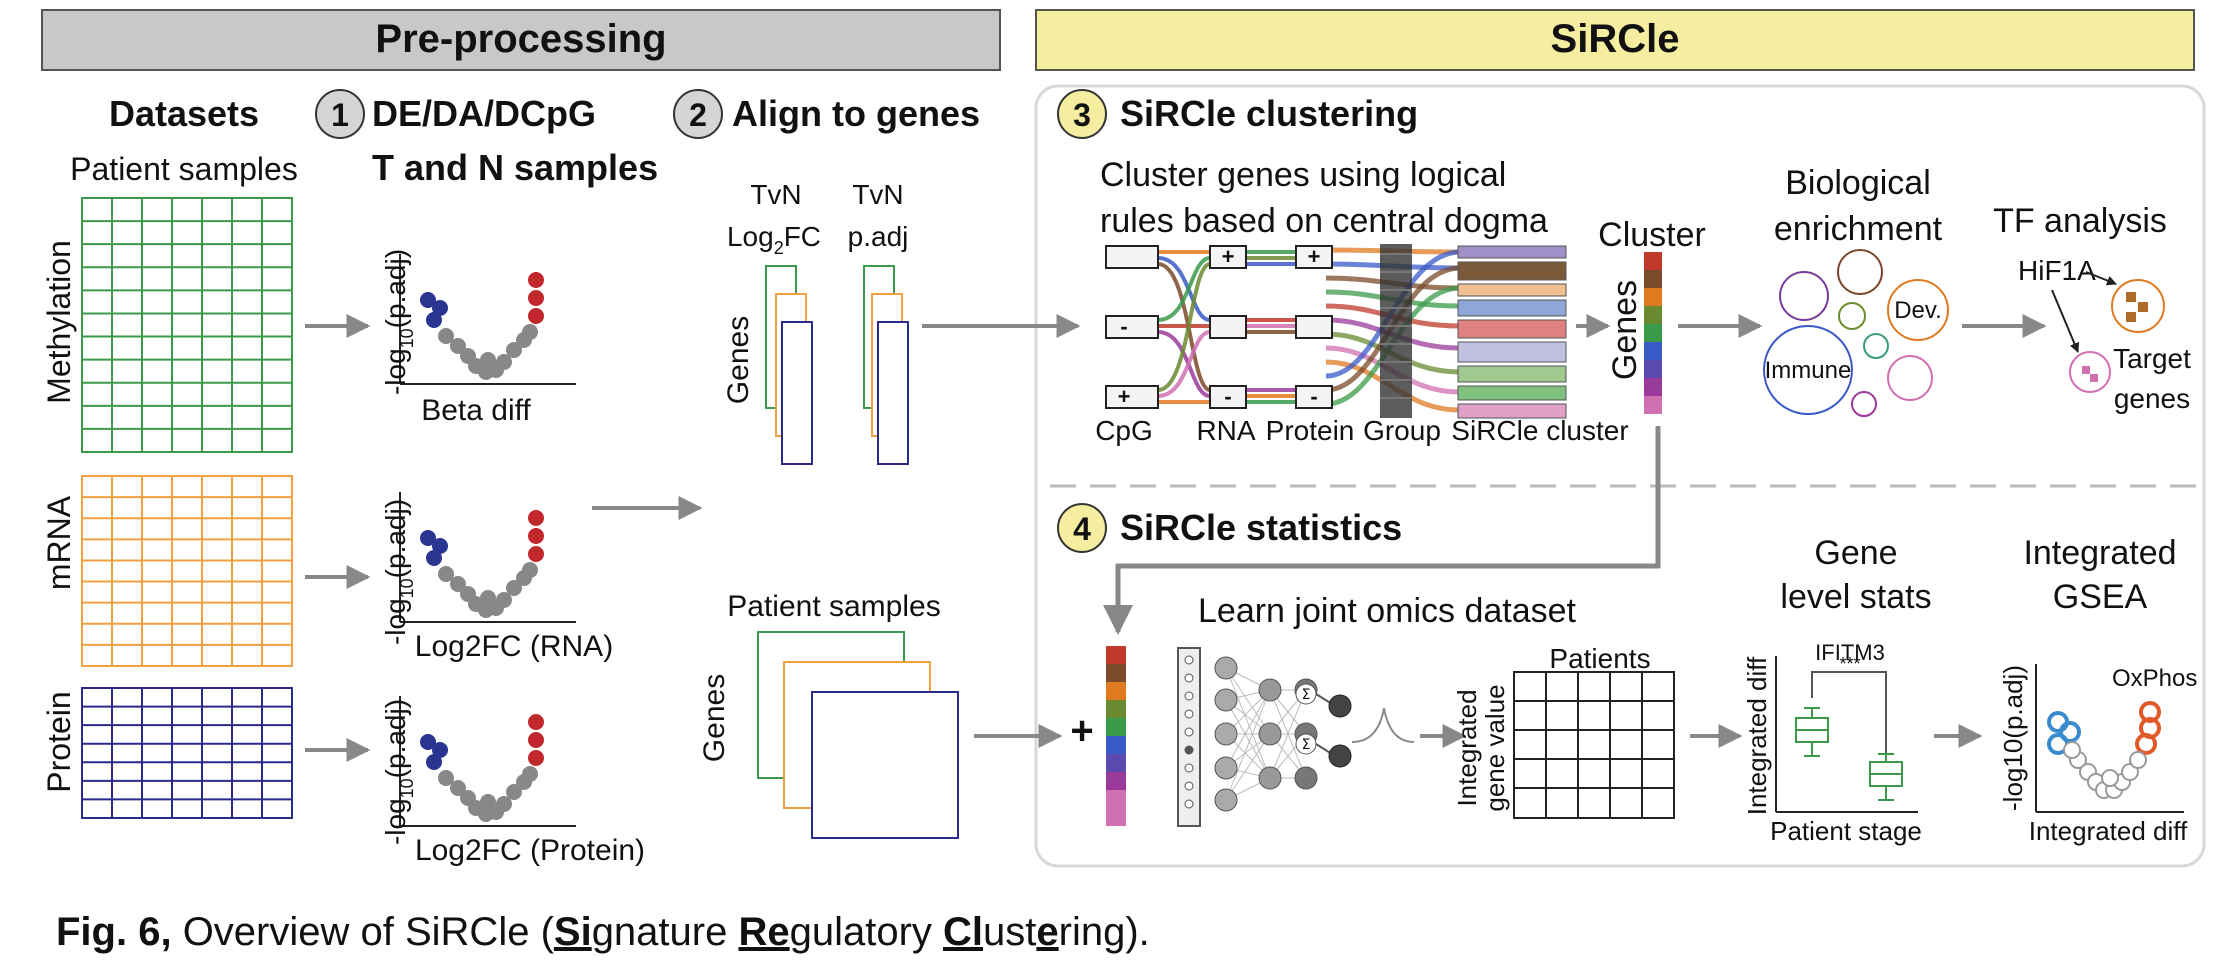  What do you see at coordinates (487, 761) in the screenshot?
I see `volcano-plot-protein` at bounding box center [487, 761].